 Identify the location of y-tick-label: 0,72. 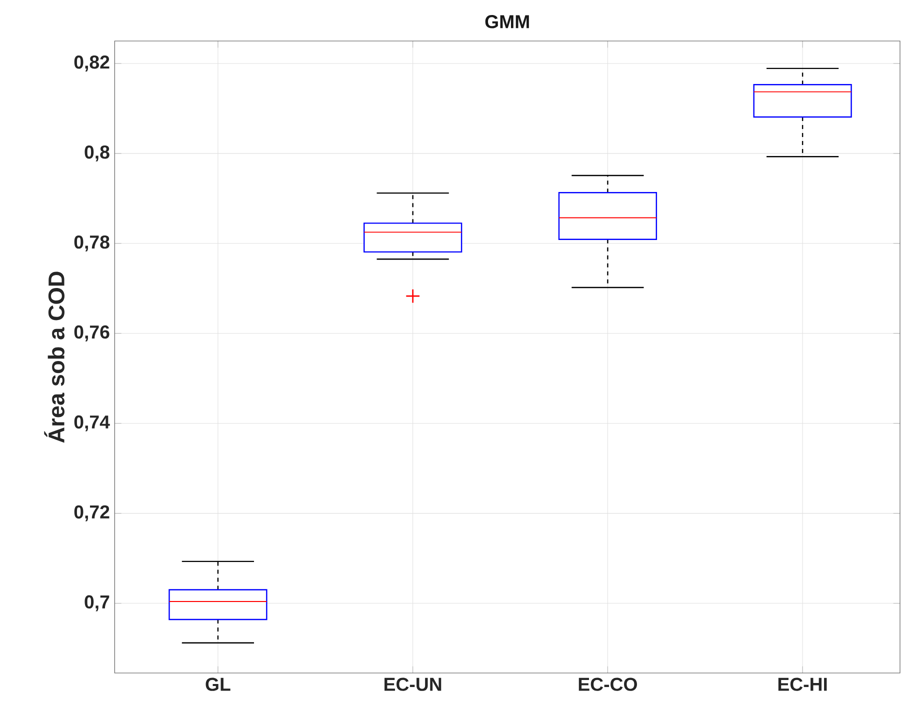
(92, 513).